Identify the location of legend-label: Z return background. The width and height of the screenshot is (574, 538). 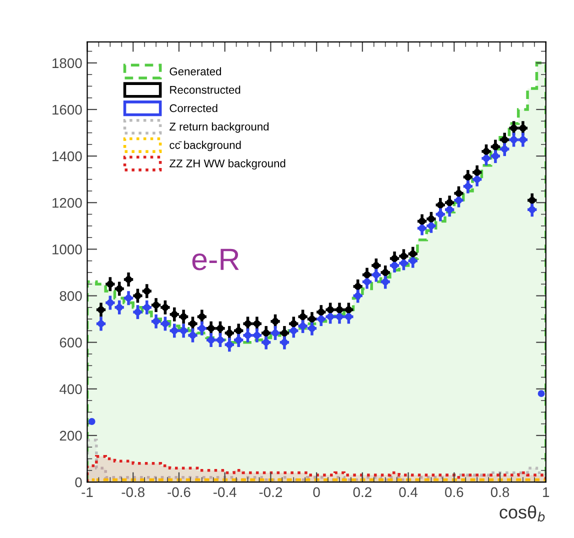
(219, 127).